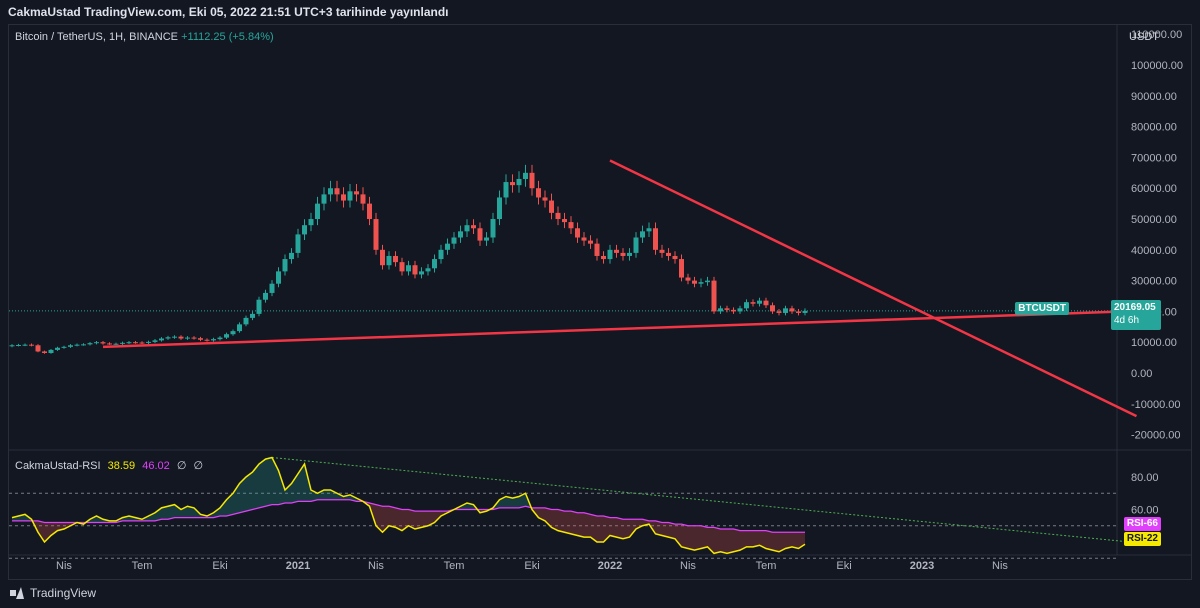 Image resolution: width=1200 pixels, height=608 pixels. Describe the element at coordinates (58, 466) in the screenshot. I see `rsi-name: CakmaUstad-RSI` at that location.